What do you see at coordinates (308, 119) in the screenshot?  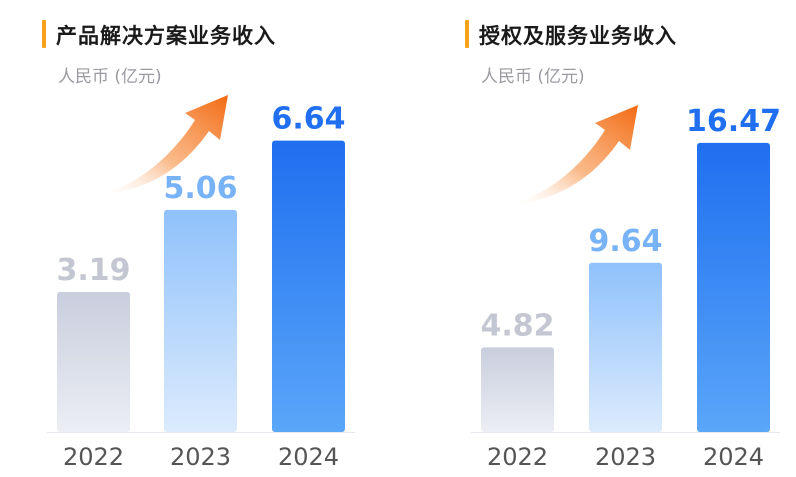 I see `value-label: 6.64` at bounding box center [308, 119].